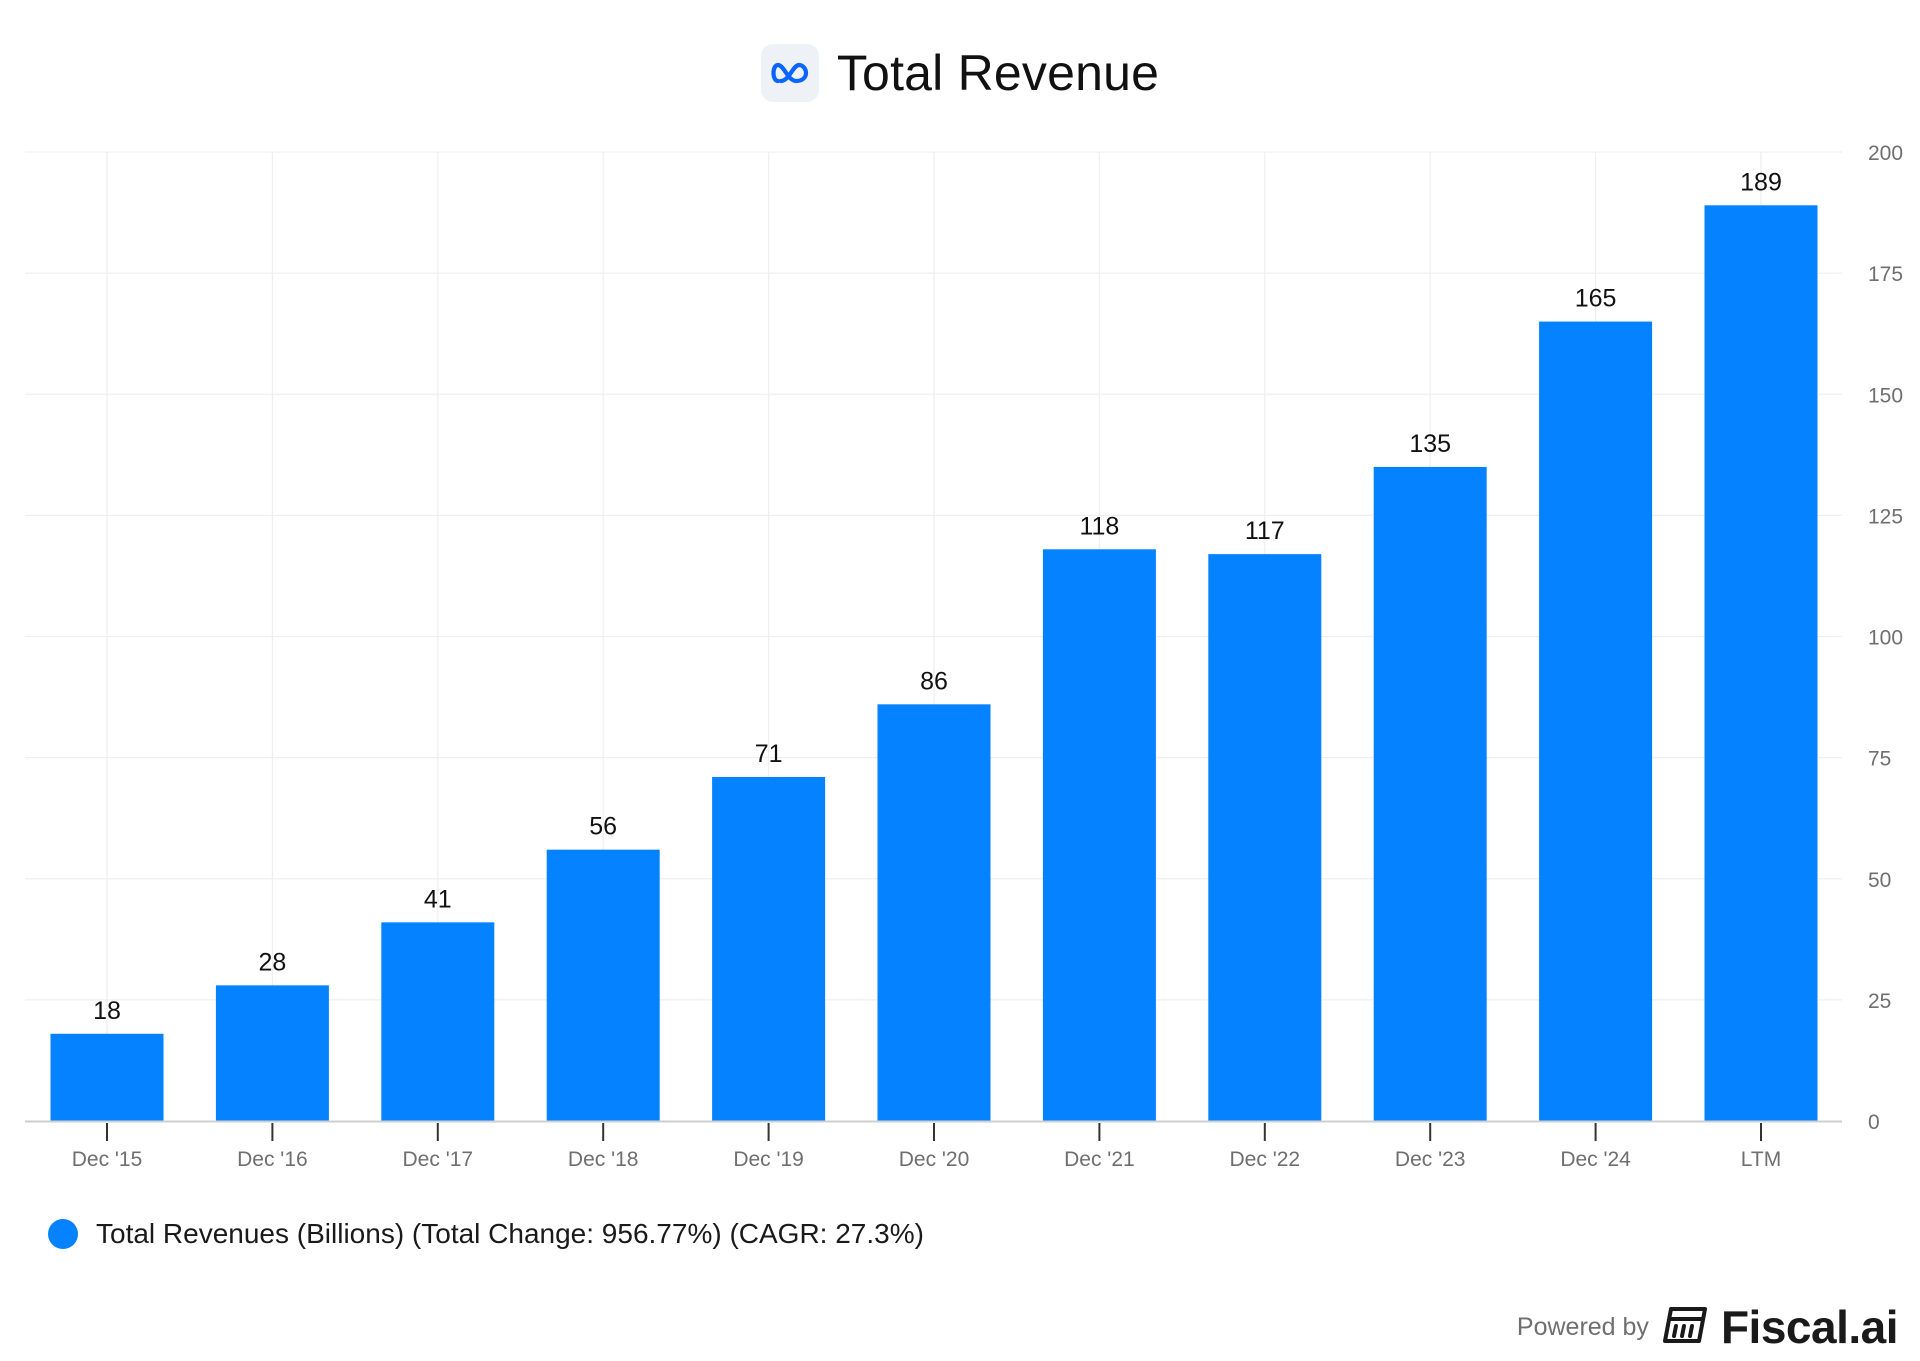 Image resolution: width=1920 pixels, height=1361 pixels. Describe the element at coordinates (1430, 1159) in the screenshot. I see `x-tick-label: Dec '23` at that location.